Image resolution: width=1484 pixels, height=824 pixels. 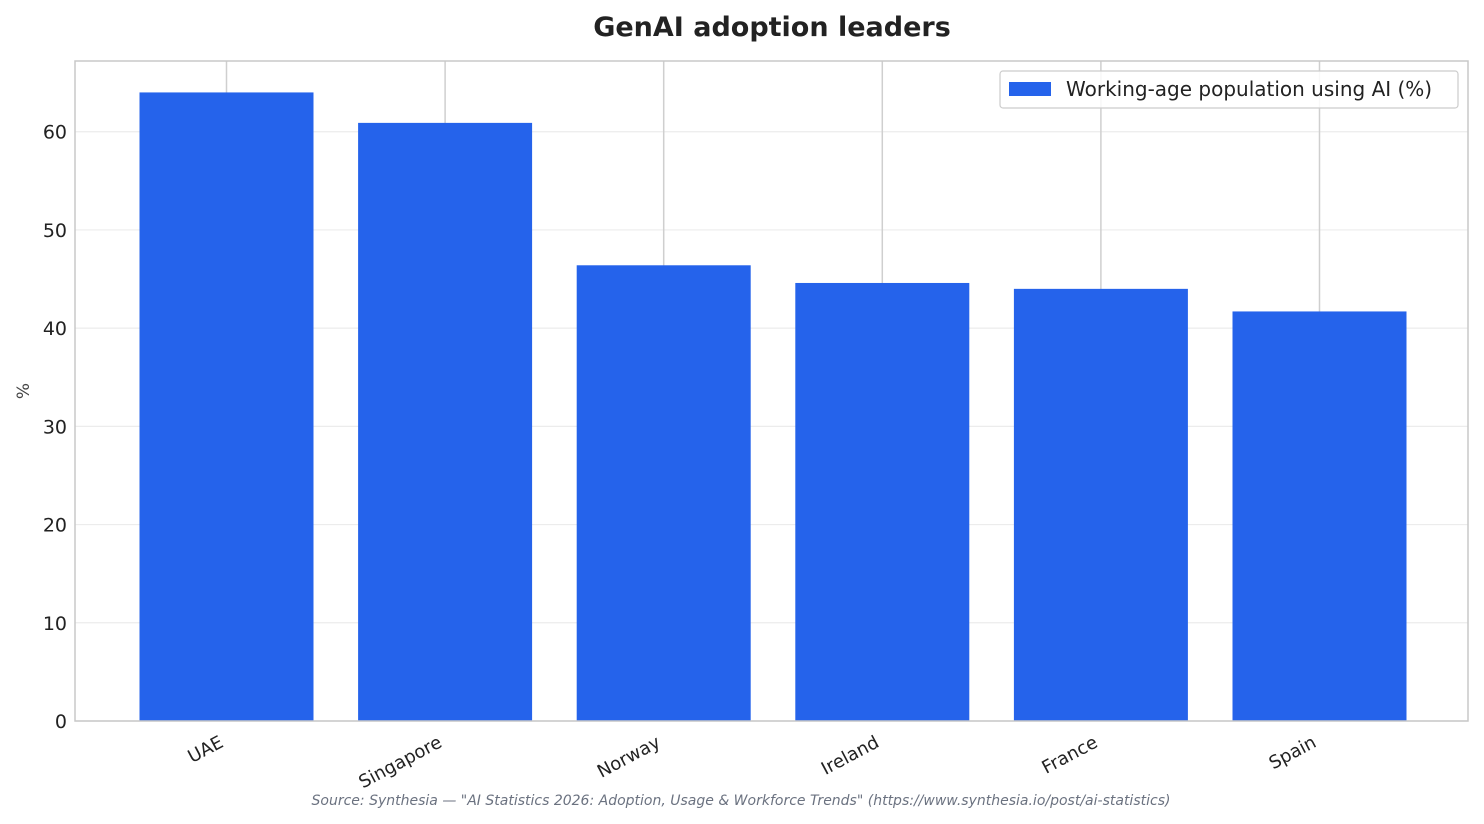 What do you see at coordinates (663, 493) in the screenshot?
I see `bar-norway` at bounding box center [663, 493].